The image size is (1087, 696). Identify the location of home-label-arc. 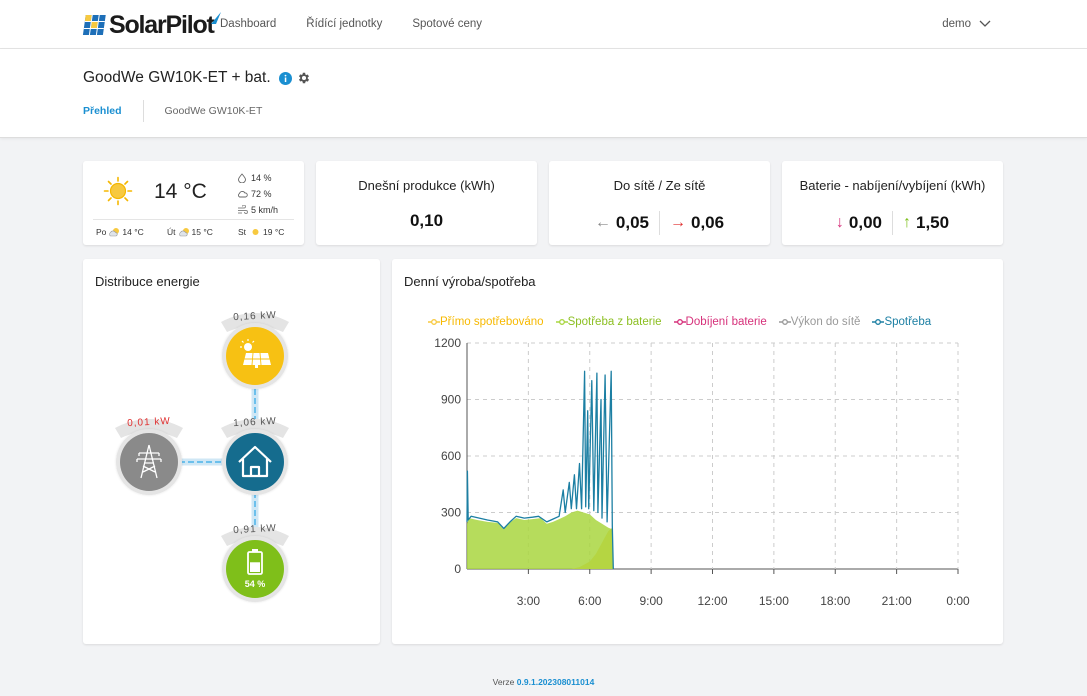
(255, 428).